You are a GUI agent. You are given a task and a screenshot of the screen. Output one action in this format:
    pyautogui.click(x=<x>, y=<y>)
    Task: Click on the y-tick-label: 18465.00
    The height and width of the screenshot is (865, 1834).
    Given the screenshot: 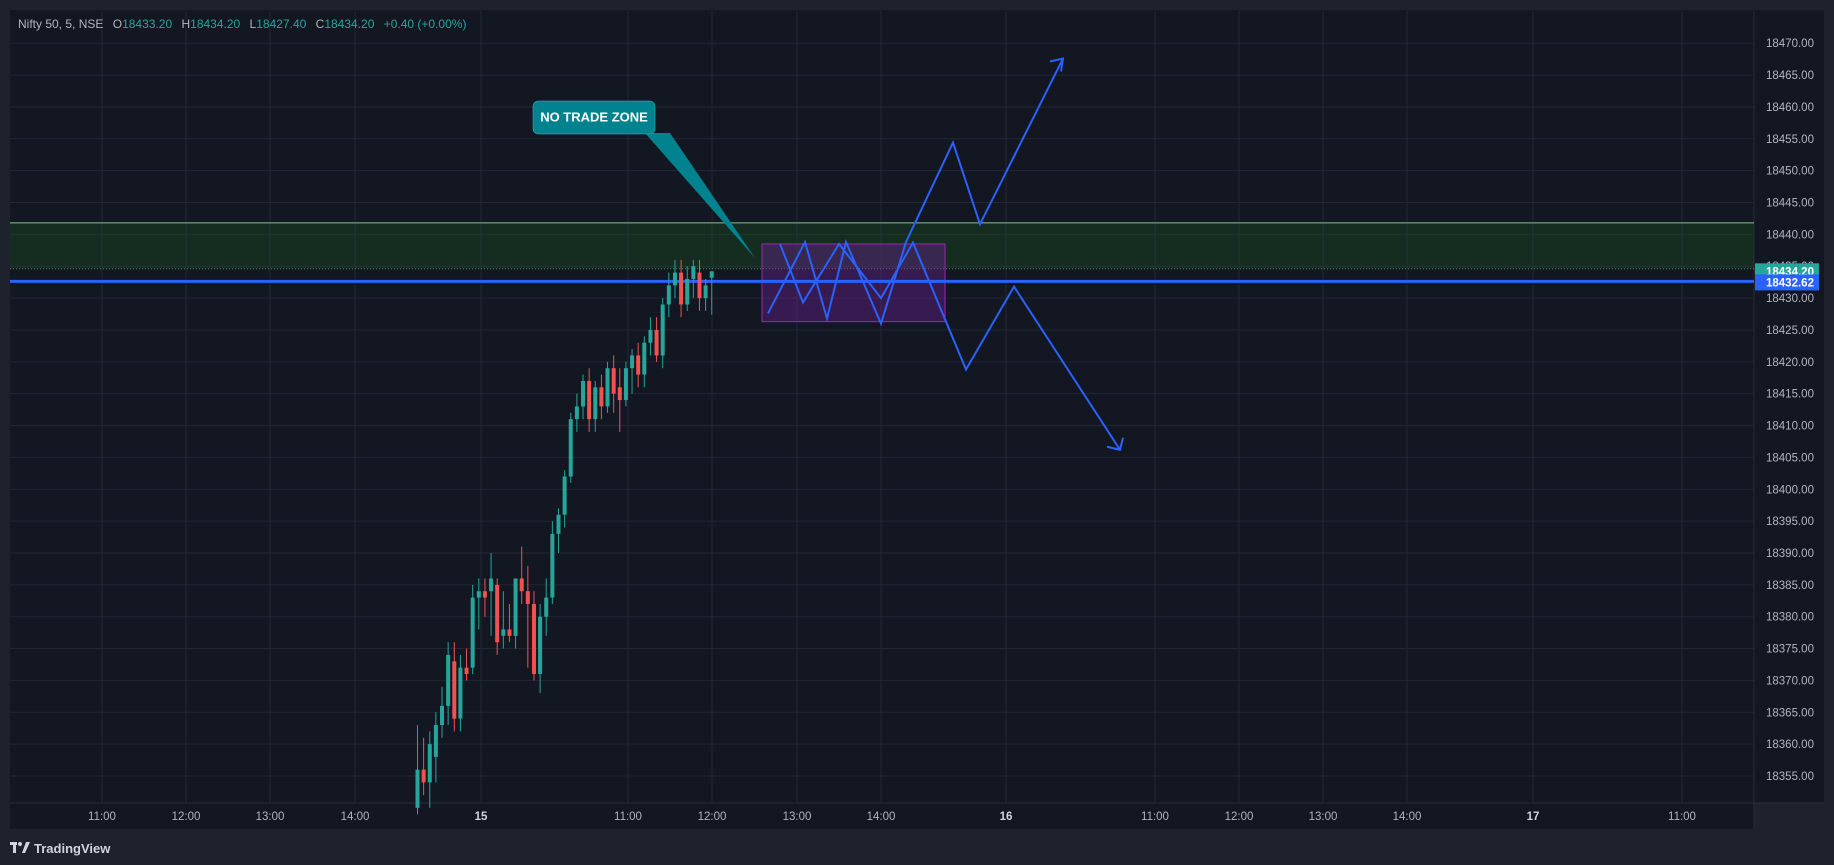 What is the action you would take?
    pyautogui.click(x=1790, y=76)
    